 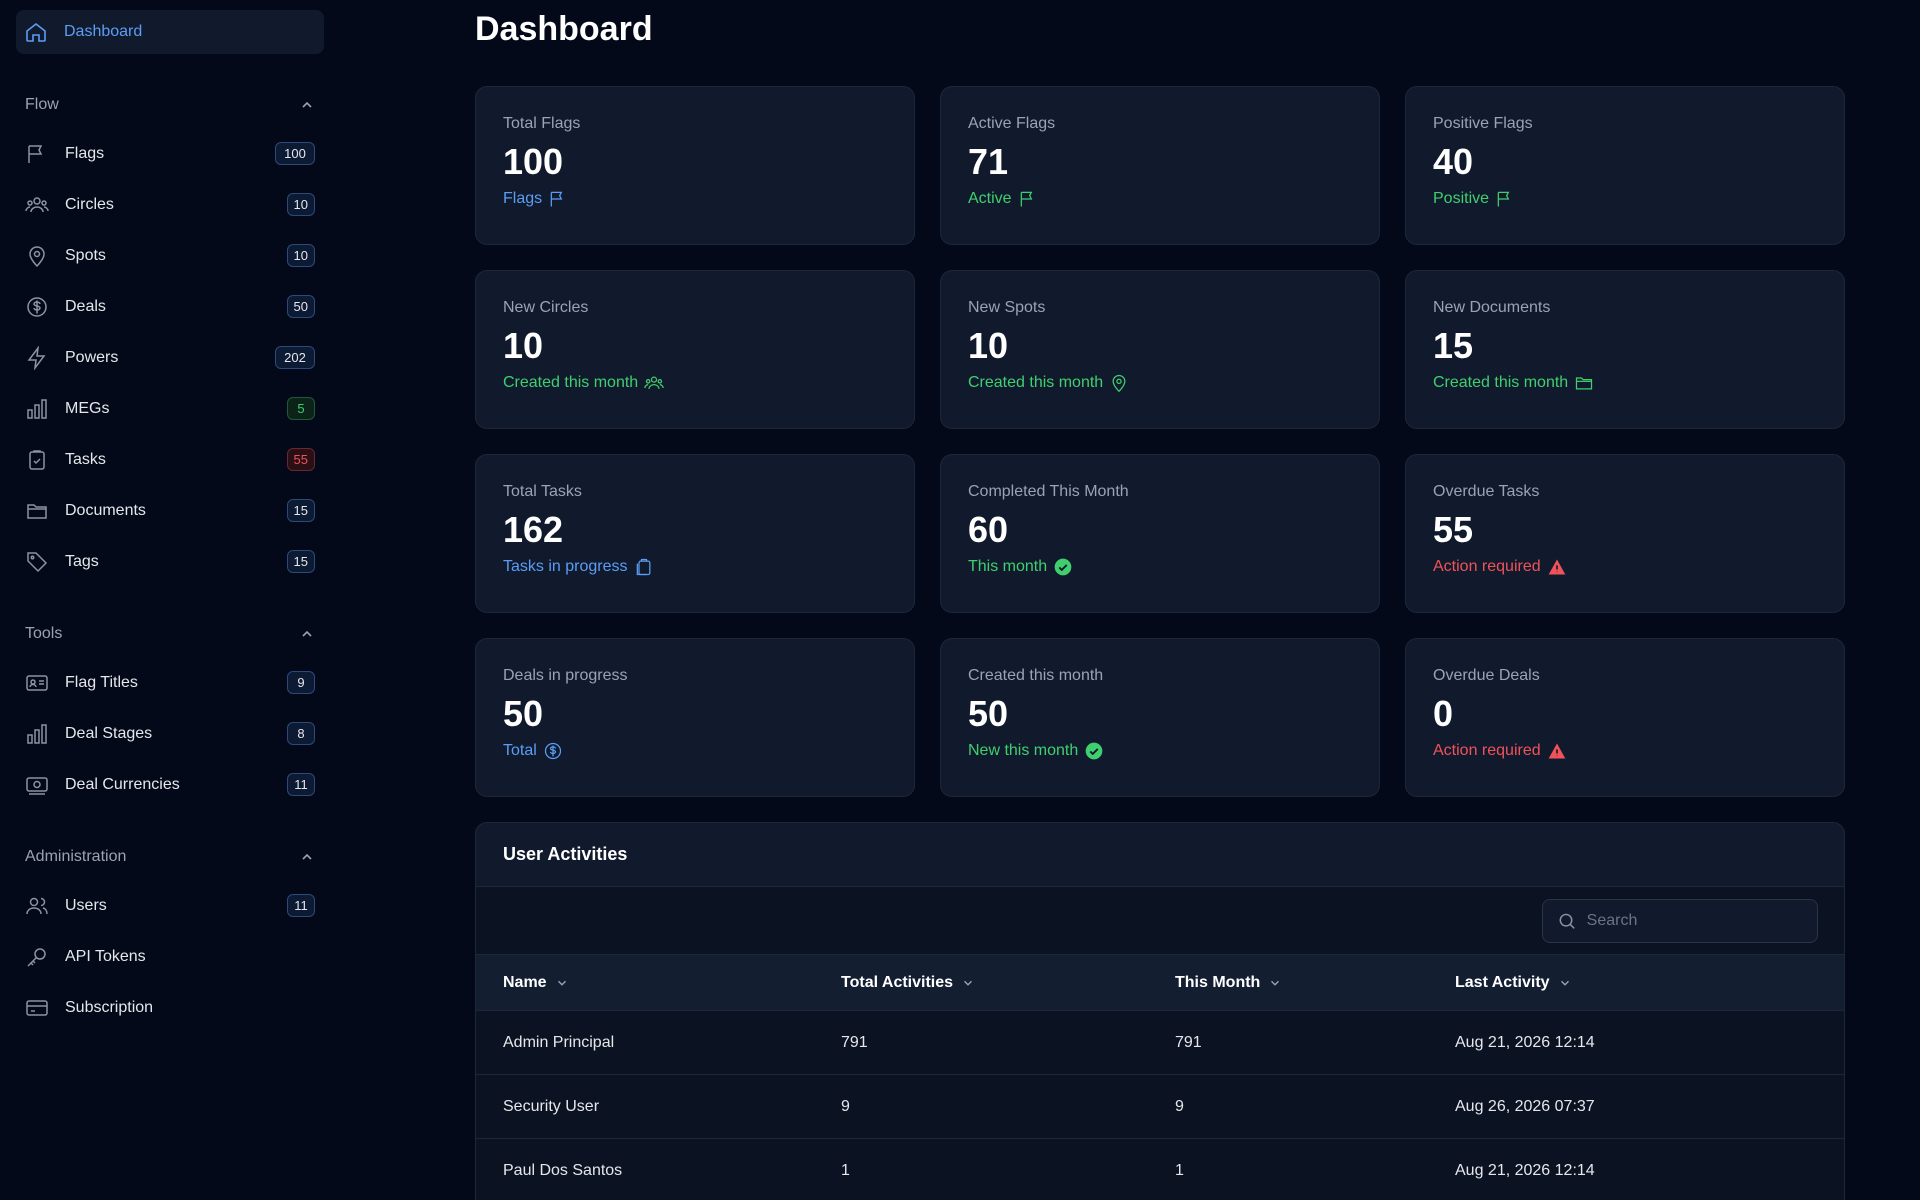 I want to click on section-title: Flow, so click(x=42, y=104).